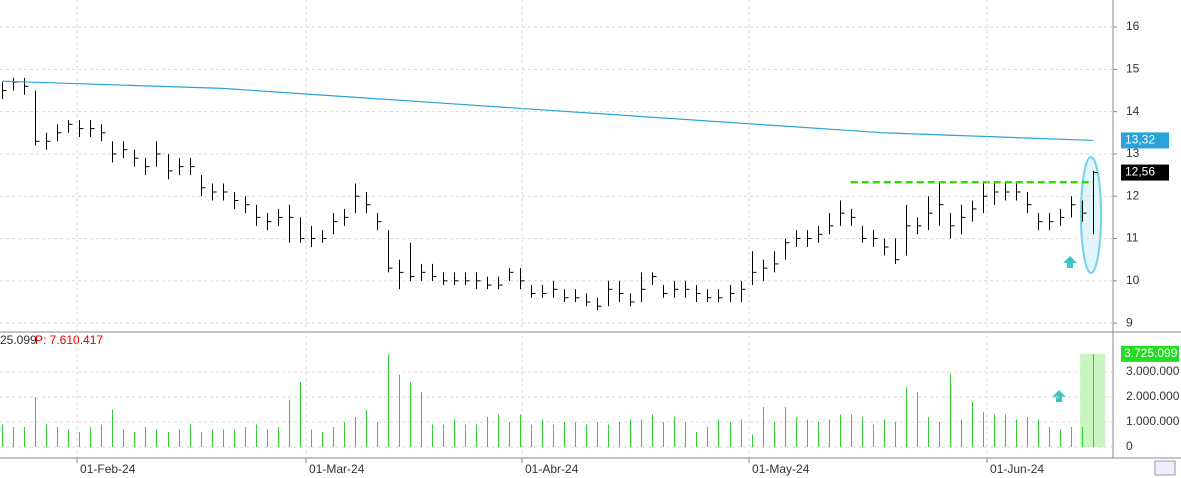  I want to click on y-tick-label: 15, so click(1133, 69).